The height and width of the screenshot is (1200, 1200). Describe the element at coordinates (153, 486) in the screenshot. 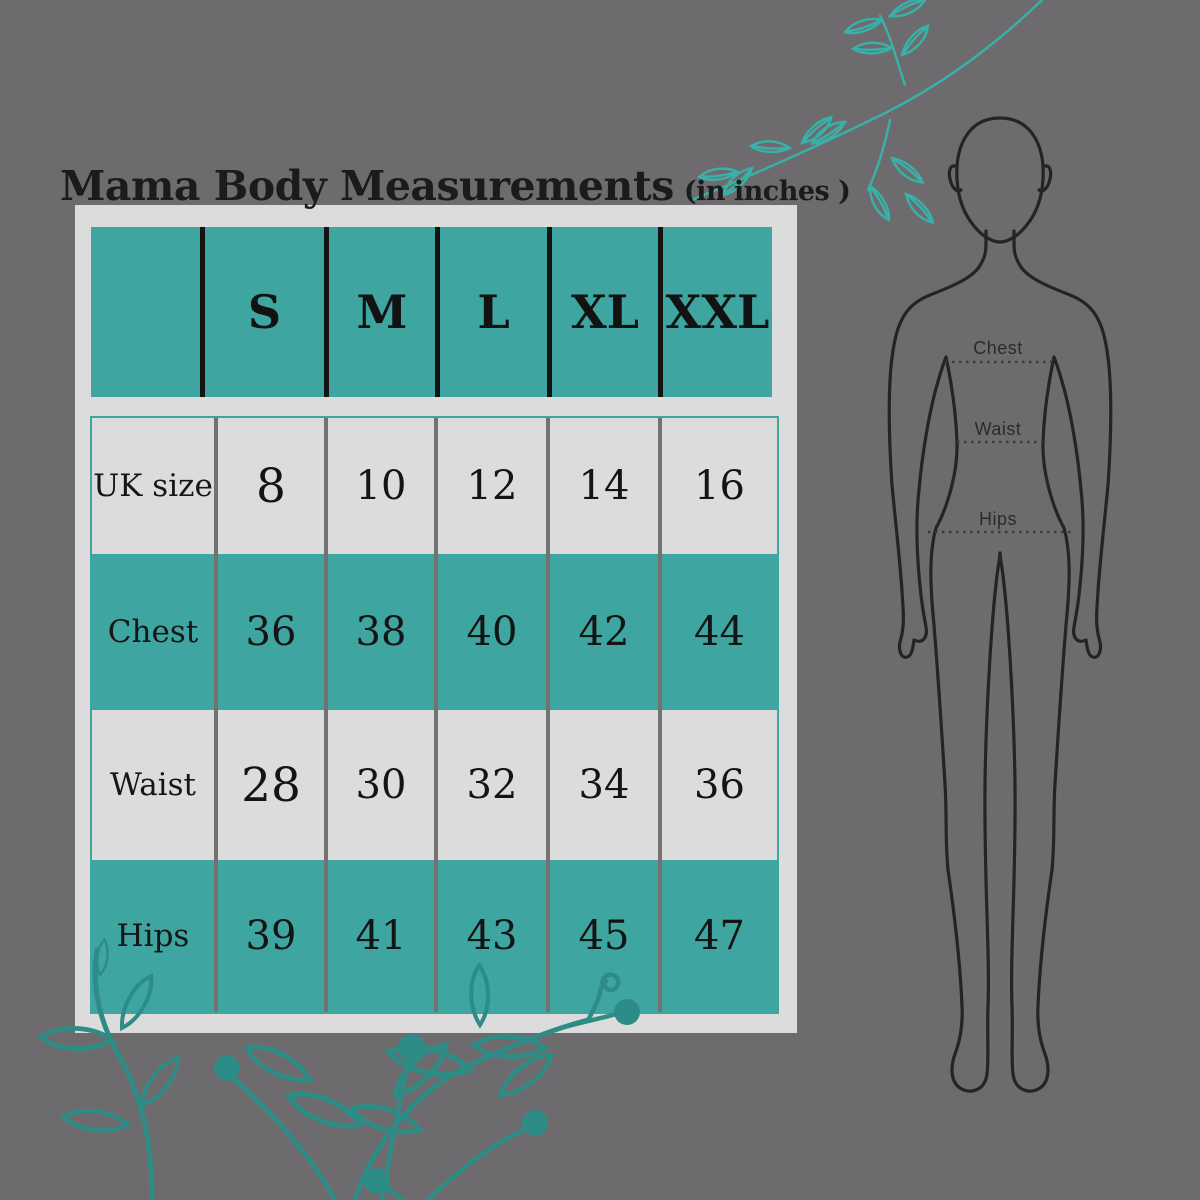

I see `row-label-uk-size: UK size` at that location.